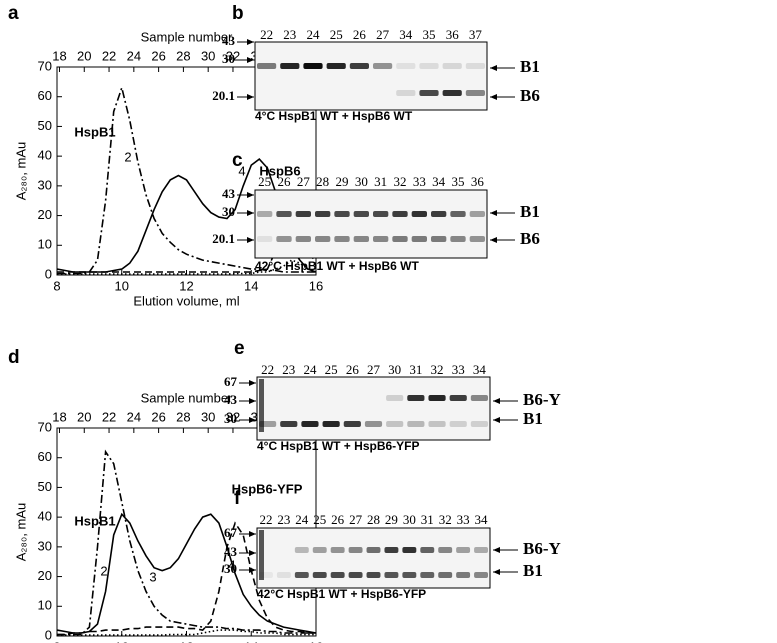 The image size is (777, 643). I want to click on x-tick-label: 12, so click(186, 285).